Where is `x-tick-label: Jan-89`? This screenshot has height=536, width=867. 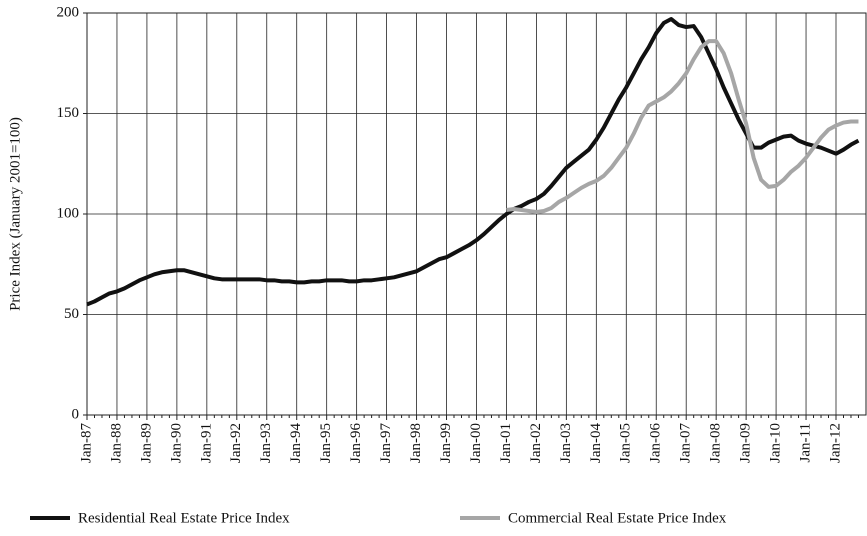 x-tick-label: Jan-89 is located at coordinates (146, 443).